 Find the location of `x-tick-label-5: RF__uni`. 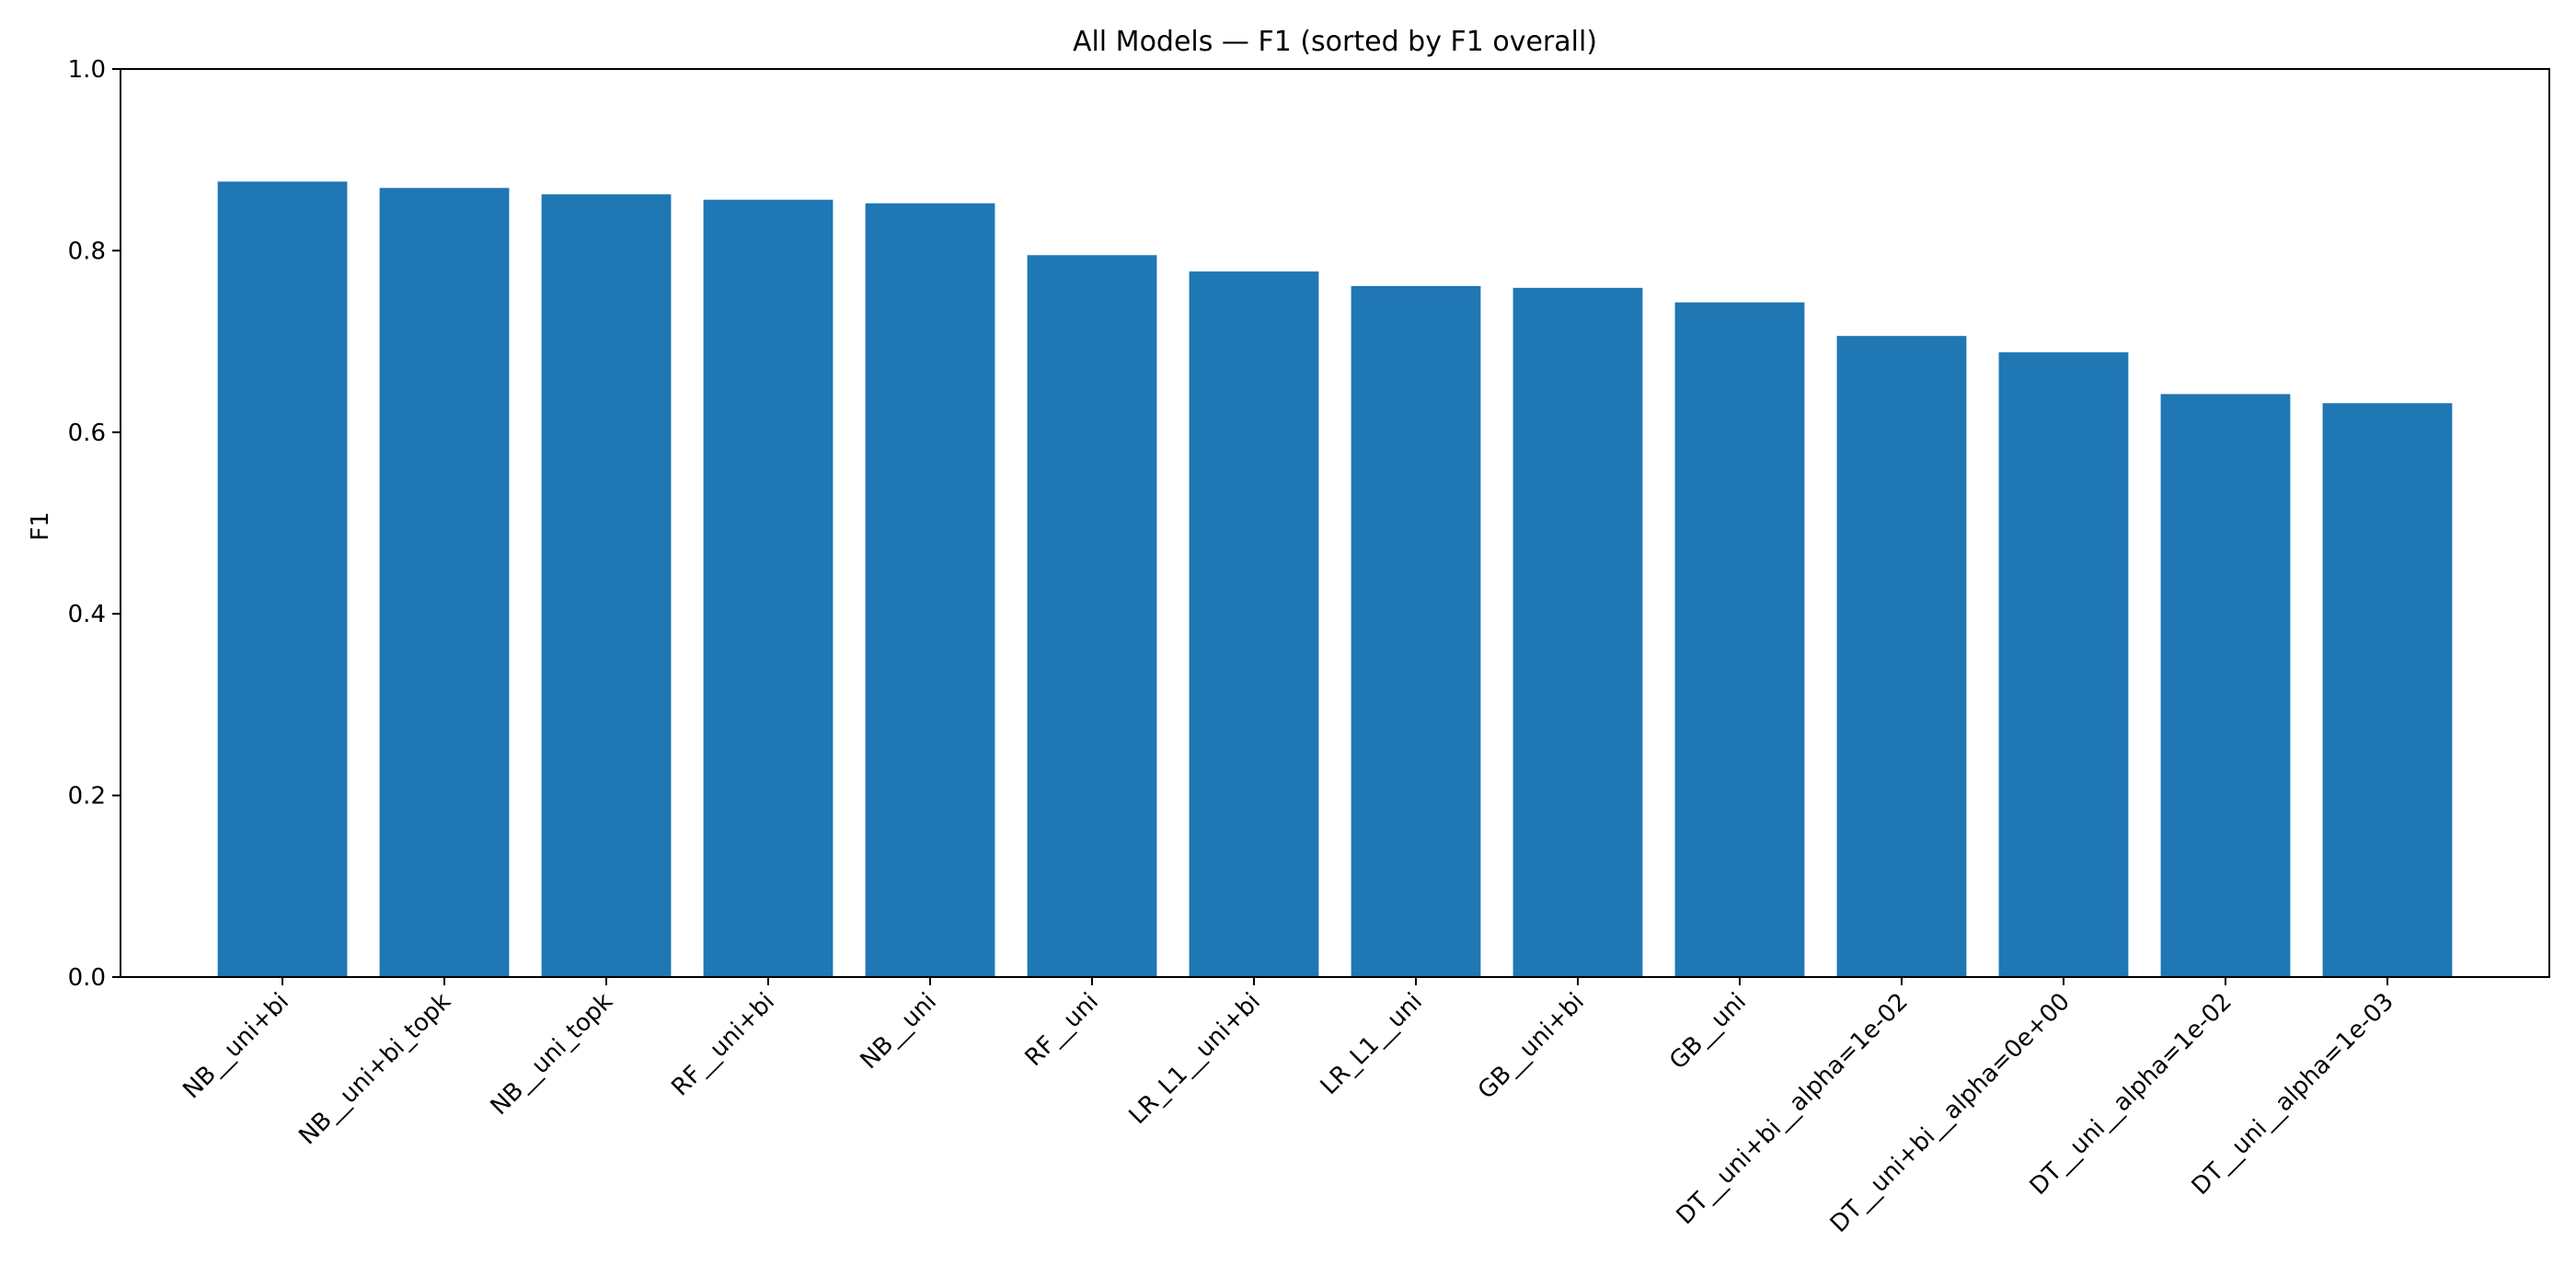

x-tick-label-5: RF__uni is located at coordinates (1062, 1030).